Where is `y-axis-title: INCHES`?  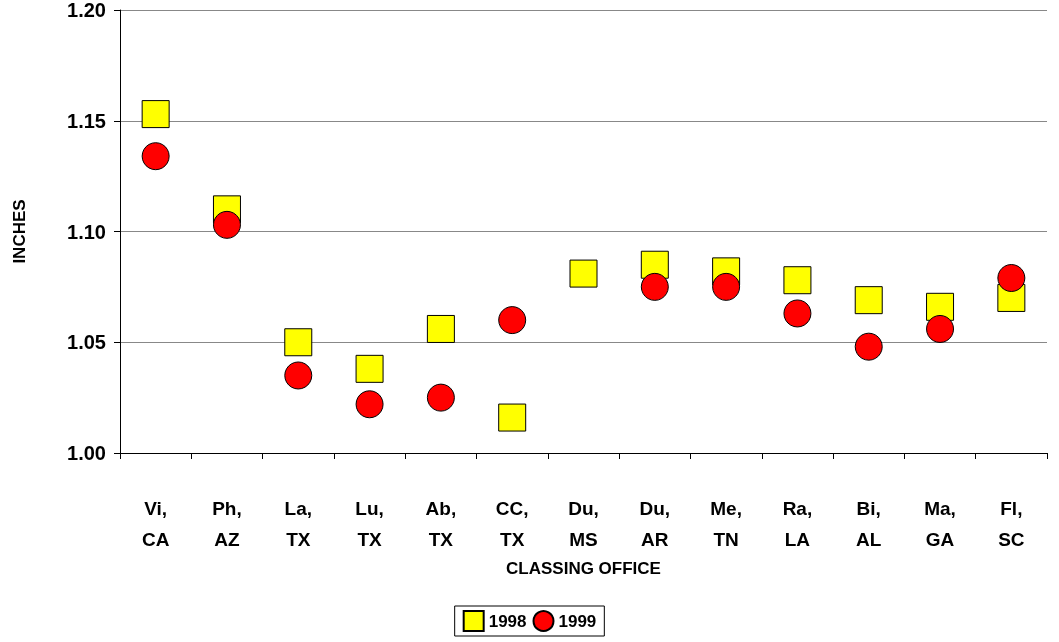
y-axis-title: INCHES is located at coordinates (19, 231).